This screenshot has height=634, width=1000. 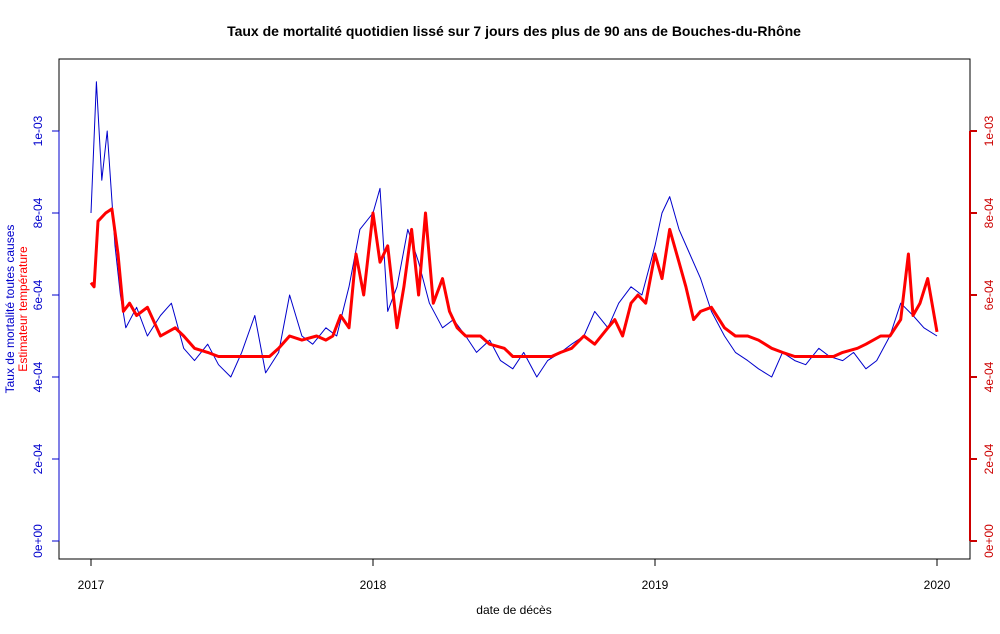 What do you see at coordinates (38, 541) in the screenshot?
I see `y-left-tick-label: 0e+00` at bounding box center [38, 541].